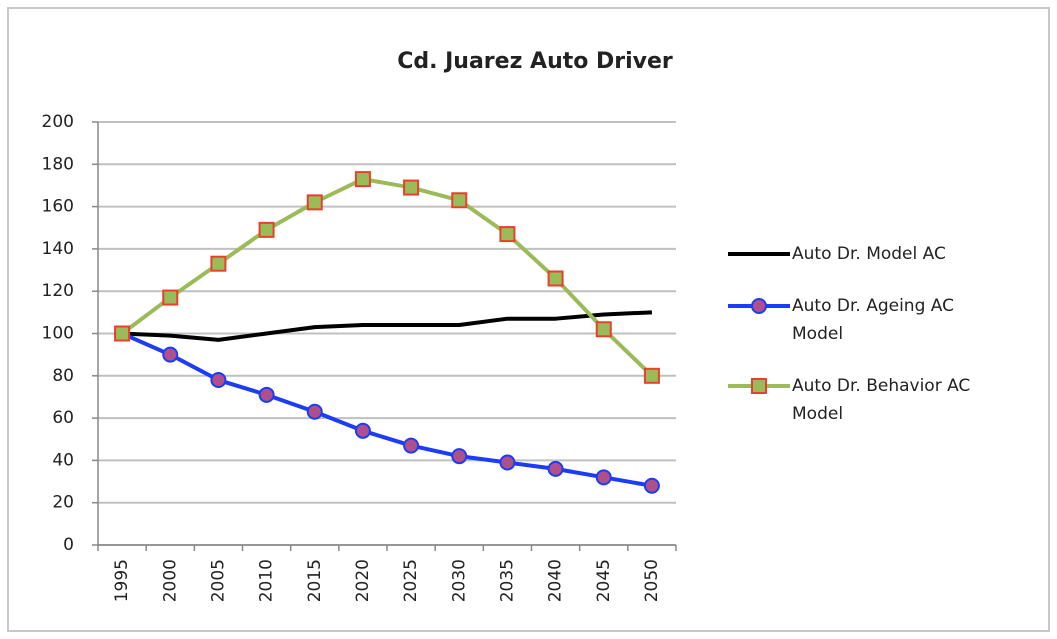  What do you see at coordinates (58, 207) in the screenshot?
I see `y-tick-label: 160` at bounding box center [58, 207].